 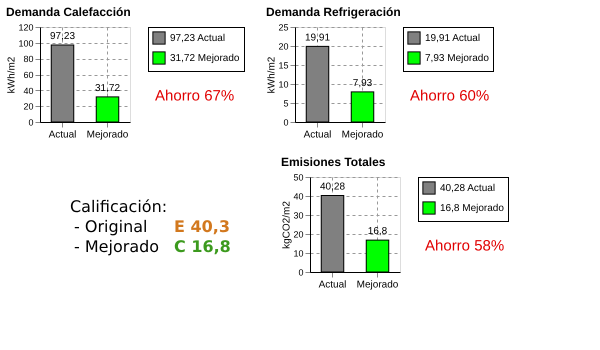 What do you see at coordinates (298, 215) in the screenshot?
I see `y-tick-label: 30` at bounding box center [298, 215].